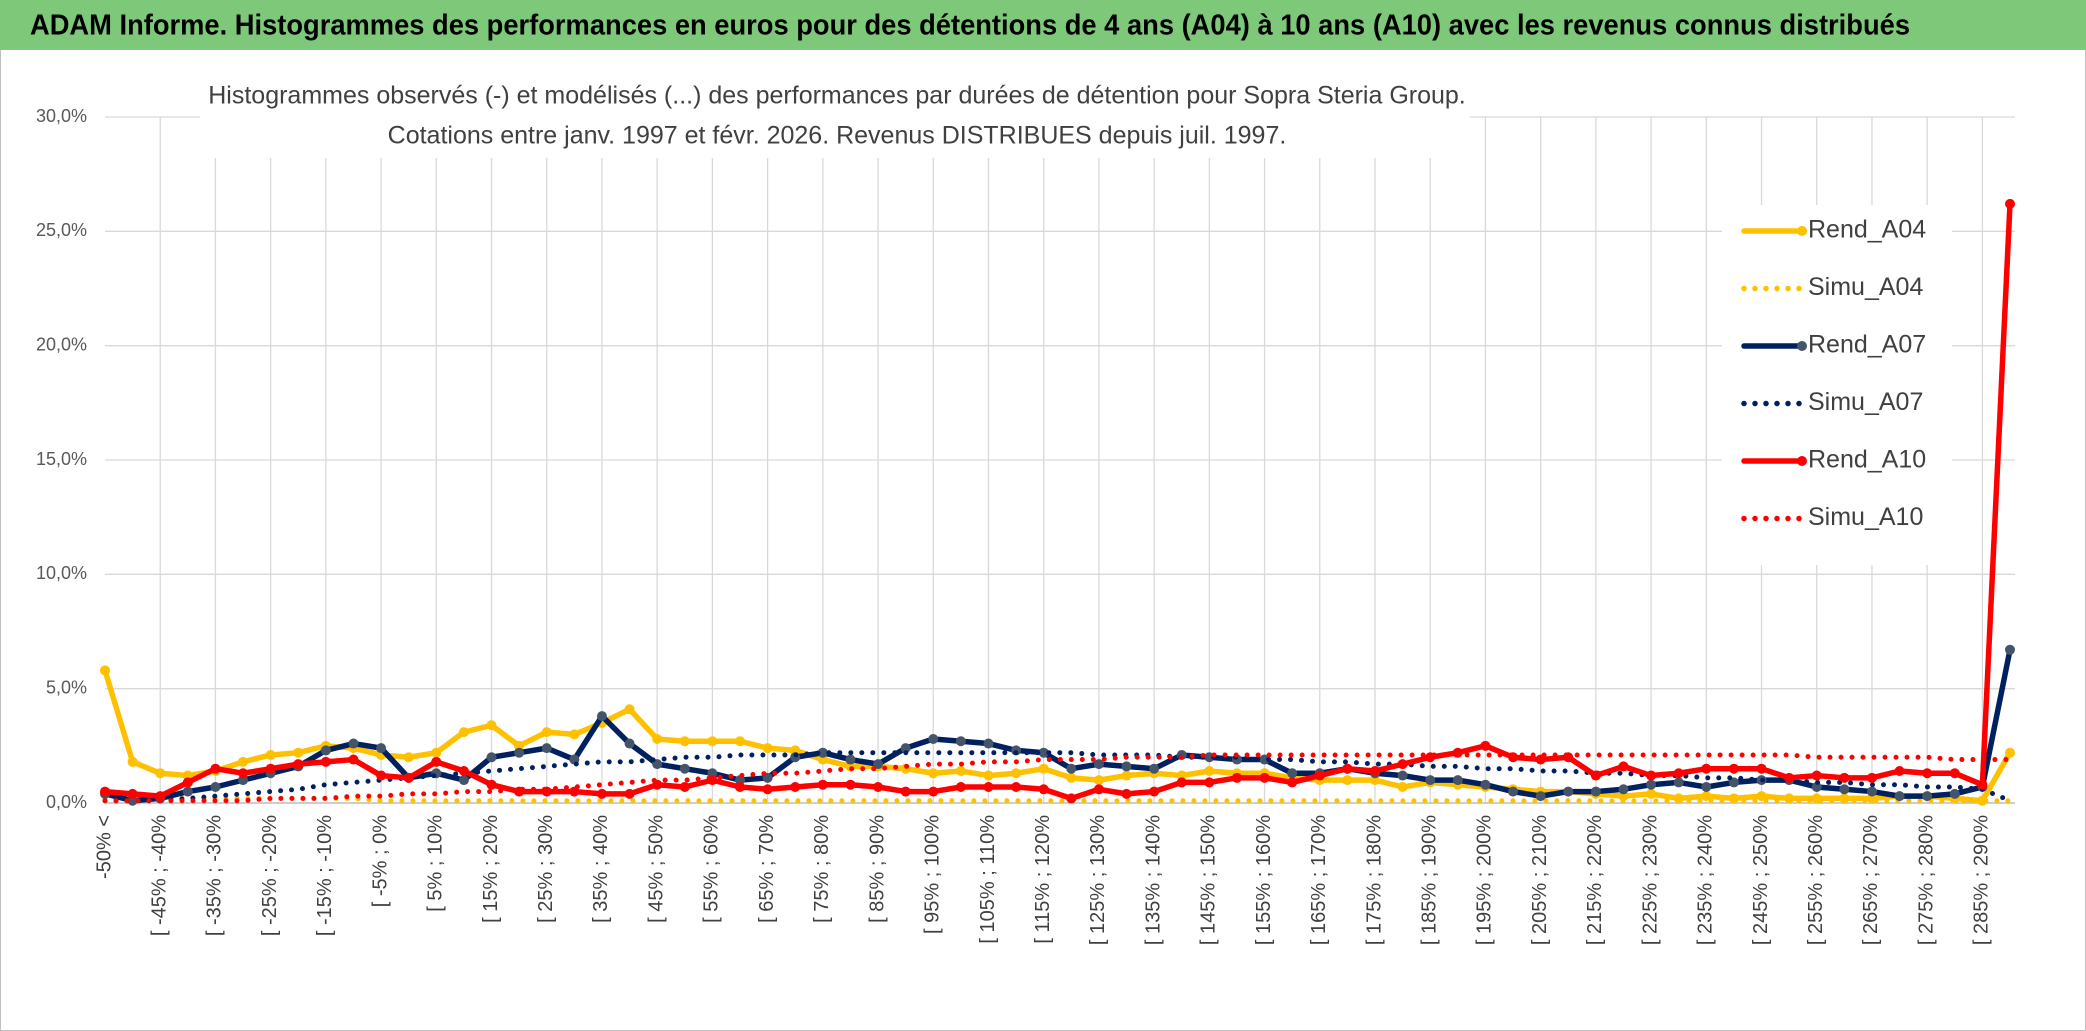 This screenshot has width=2086, height=1031. Describe the element at coordinates (325, 875) in the screenshot. I see `x-tick-label: [ -15% ; -10%` at that location.